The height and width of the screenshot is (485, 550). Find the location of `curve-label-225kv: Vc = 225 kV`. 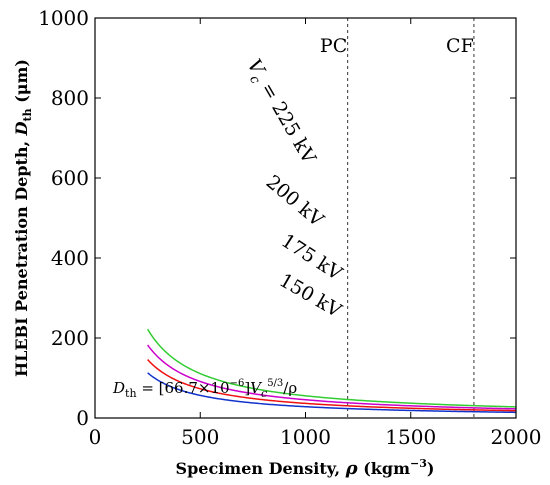

curve-label-225kv: Vc = 225 kV is located at coordinates (279, 113).